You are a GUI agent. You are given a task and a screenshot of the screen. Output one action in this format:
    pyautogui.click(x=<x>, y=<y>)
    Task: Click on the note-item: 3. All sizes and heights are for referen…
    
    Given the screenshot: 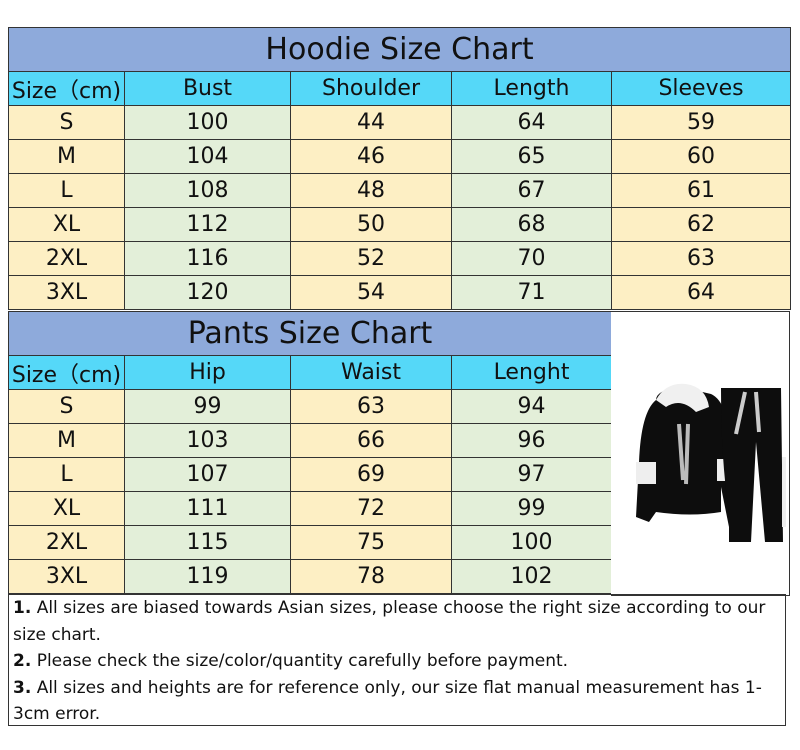 What is the action you would take?
    pyautogui.click(x=399, y=701)
    